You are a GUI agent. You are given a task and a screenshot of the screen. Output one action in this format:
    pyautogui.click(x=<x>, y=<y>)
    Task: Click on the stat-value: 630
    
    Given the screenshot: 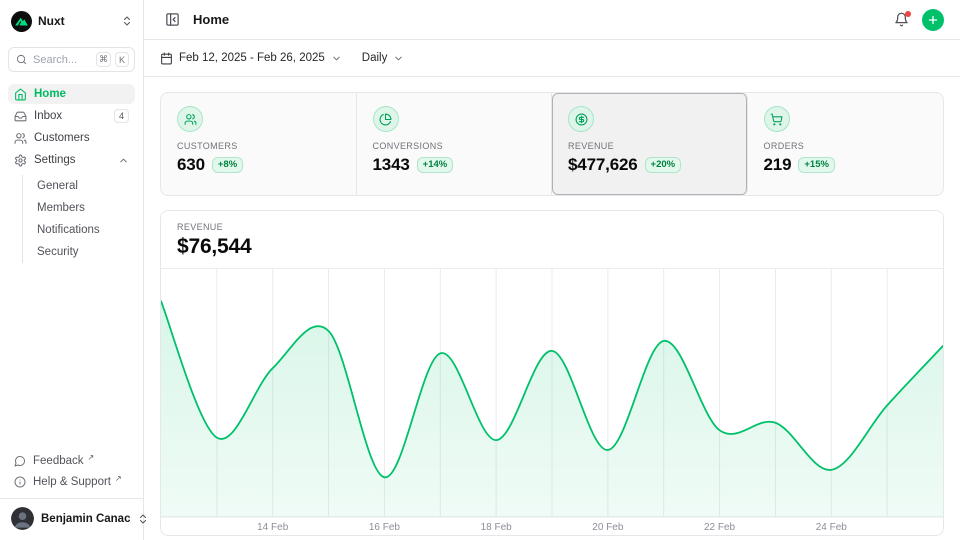 What is the action you would take?
    pyautogui.click(x=191, y=164)
    